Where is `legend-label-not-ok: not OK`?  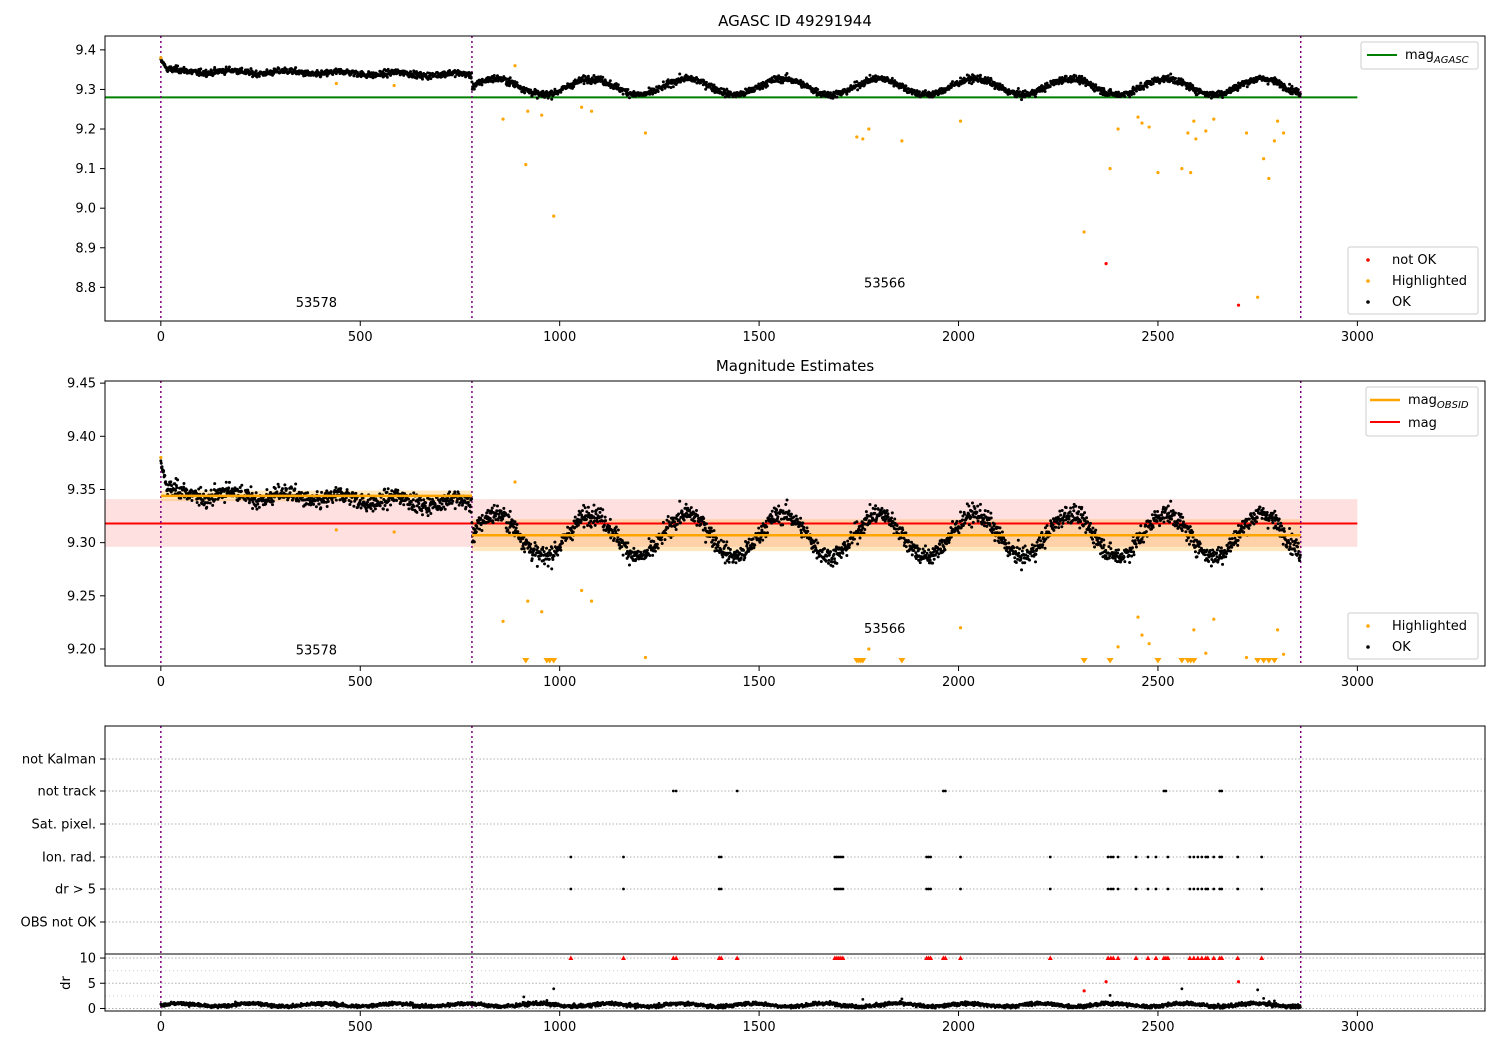 legend-label-not-ok: not OK is located at coordinates (1414, 260).